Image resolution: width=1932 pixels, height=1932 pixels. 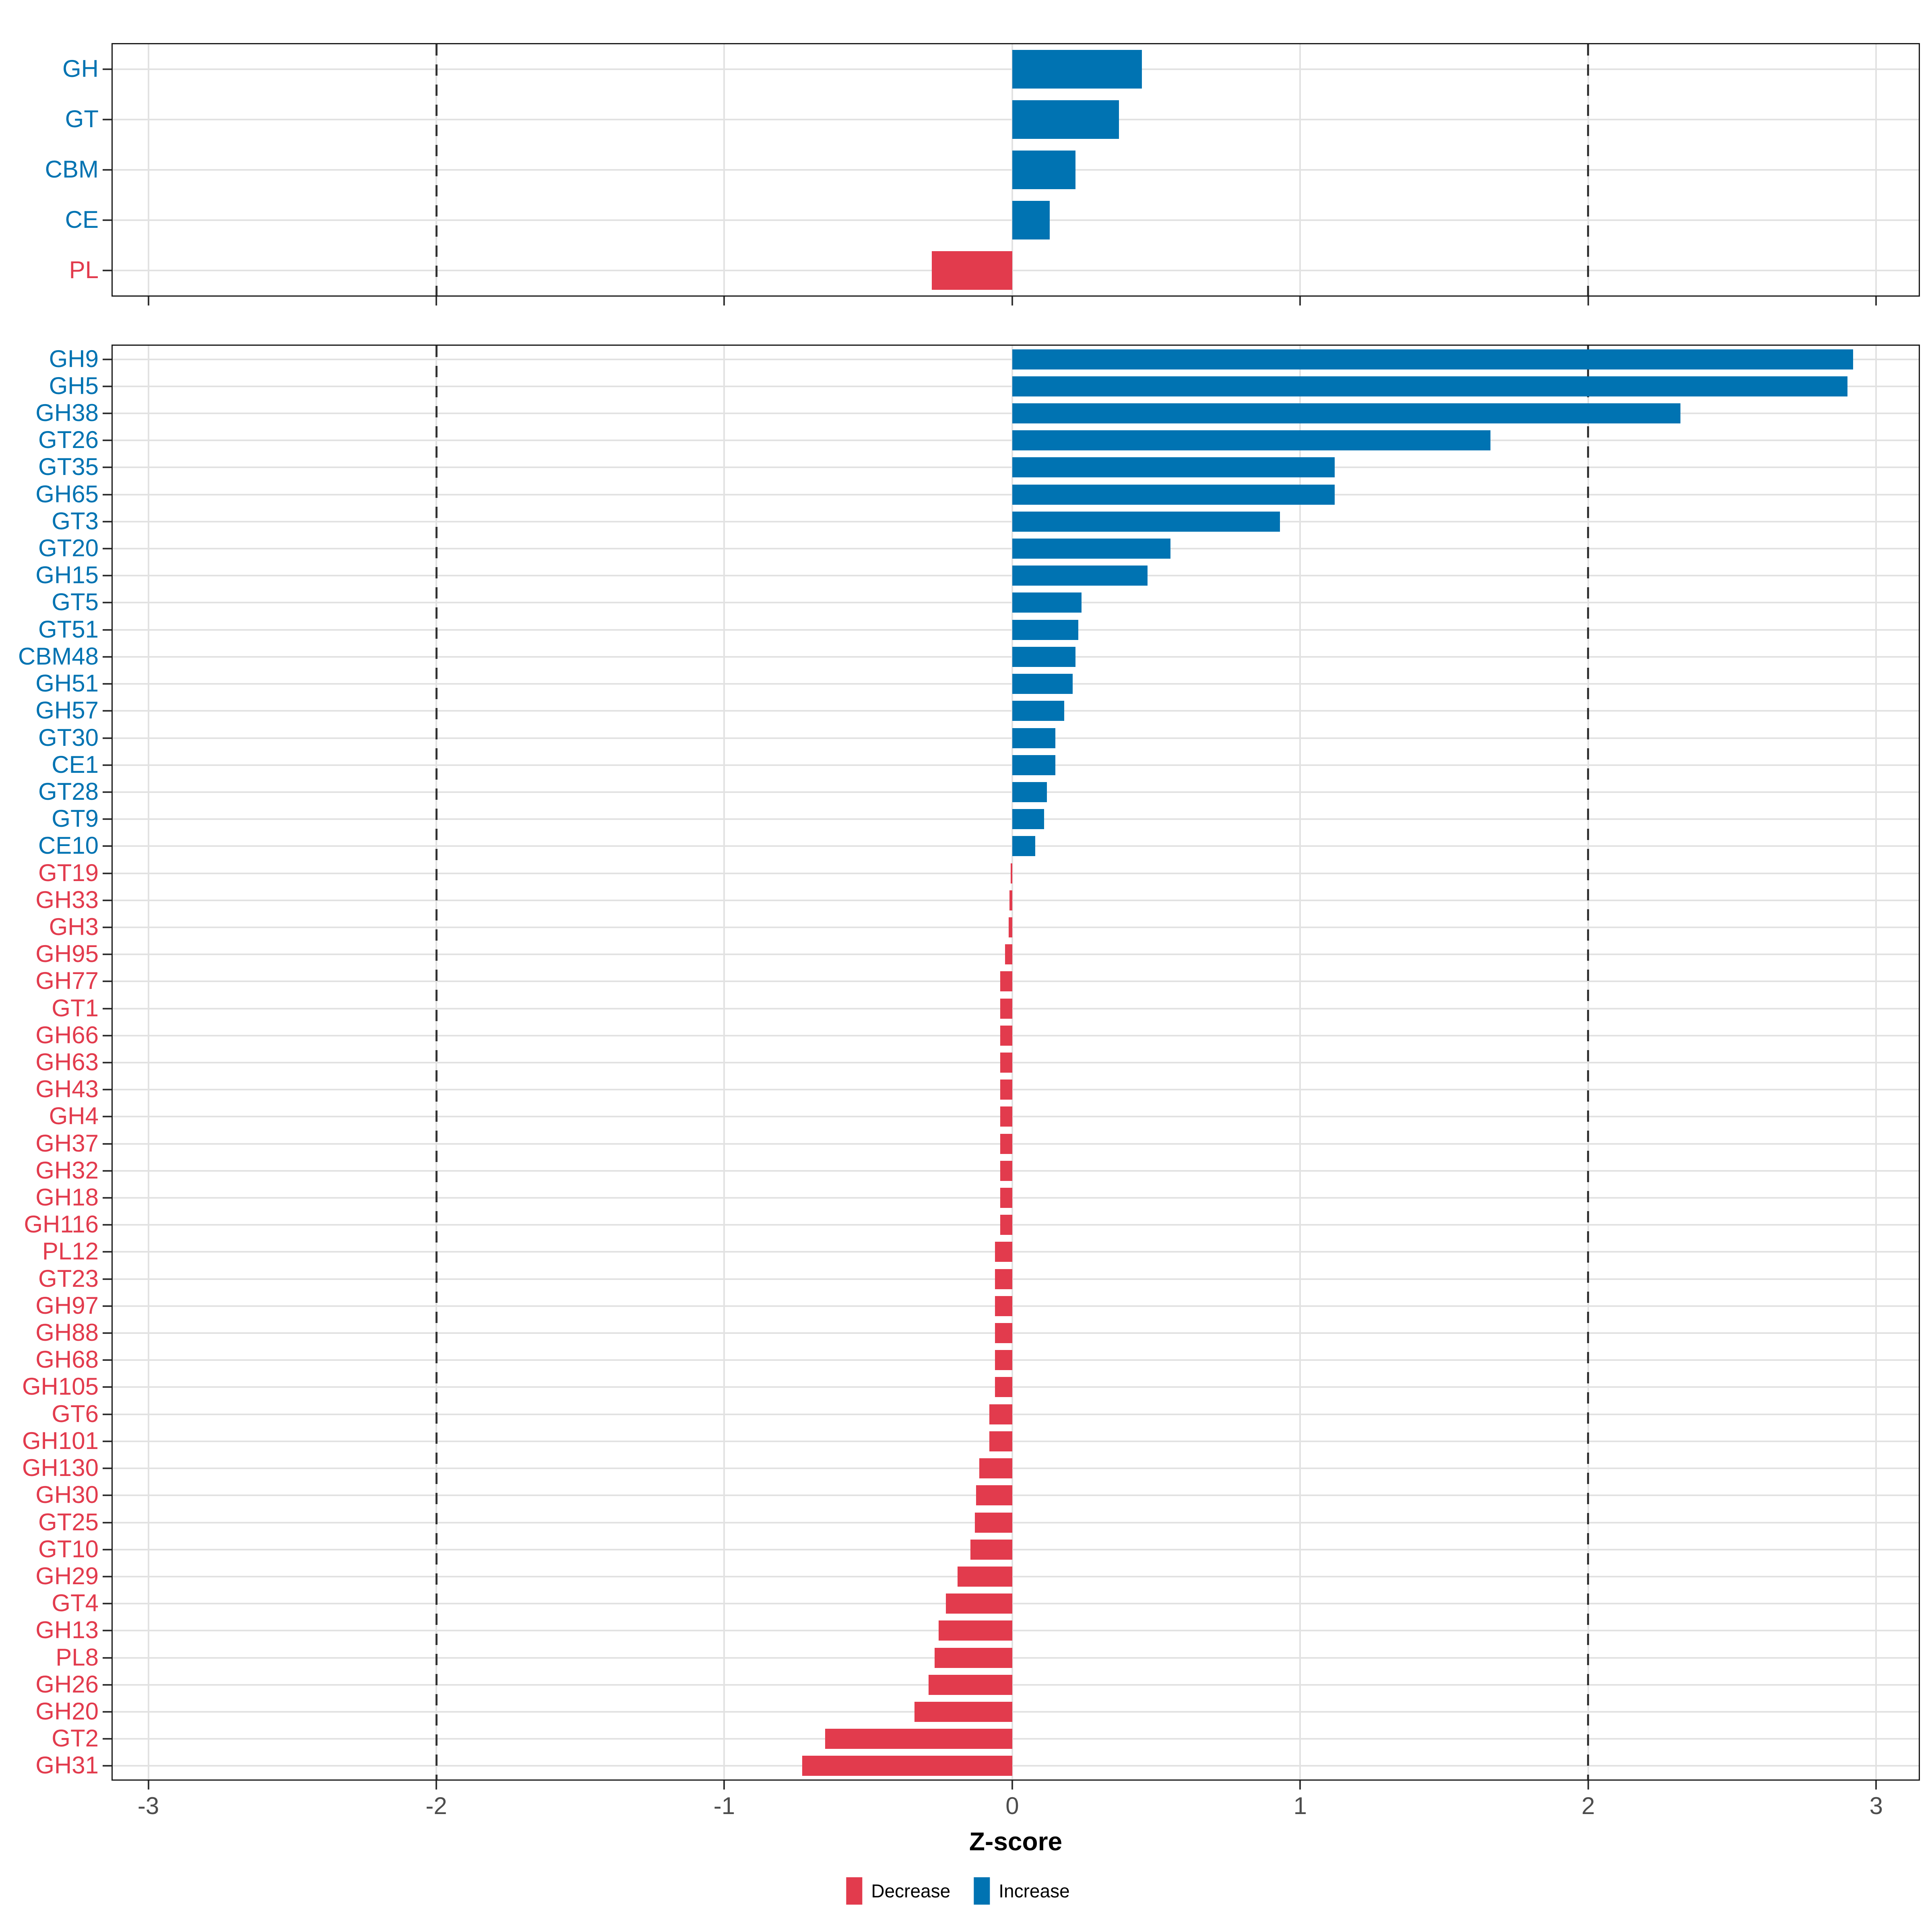 I want to click on category-label-GH9: GH9, so click(x=74, y=358).